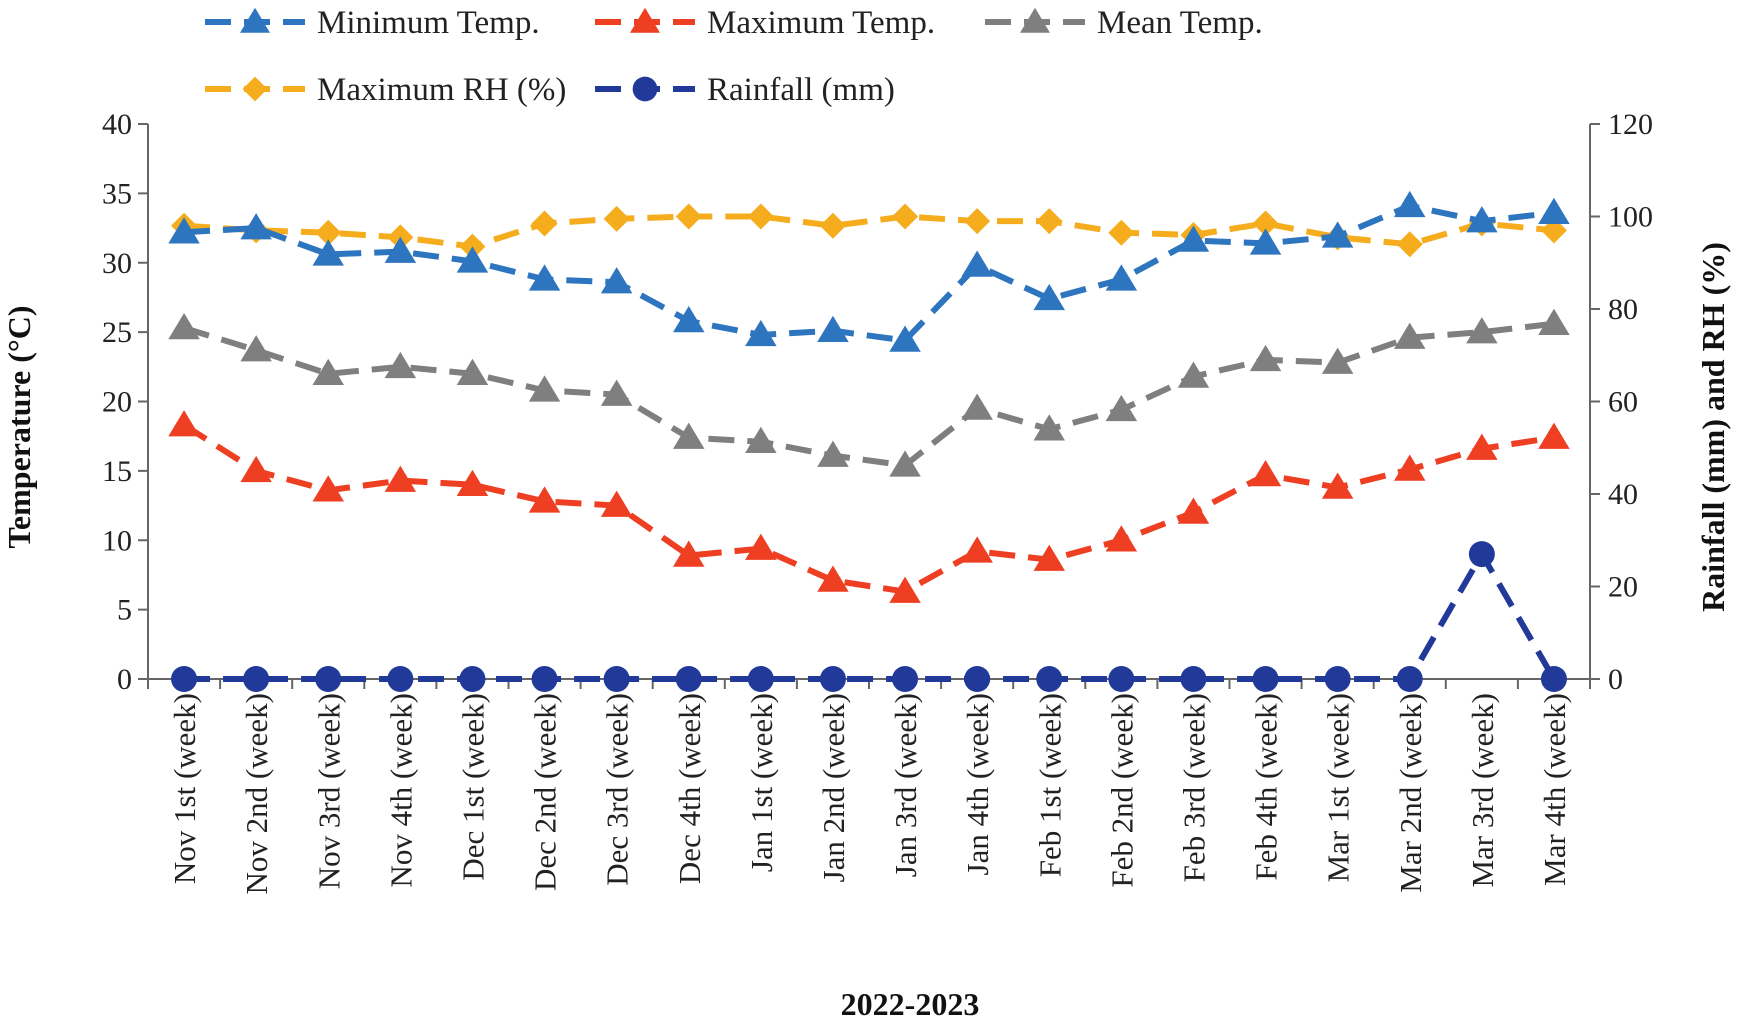 The image size is (1755, 1025). What do you see at coordinates (689, 788) in the screenshot?
I see `x-tick-label: Dec 4th (week)` at bounding box center [689, 788].